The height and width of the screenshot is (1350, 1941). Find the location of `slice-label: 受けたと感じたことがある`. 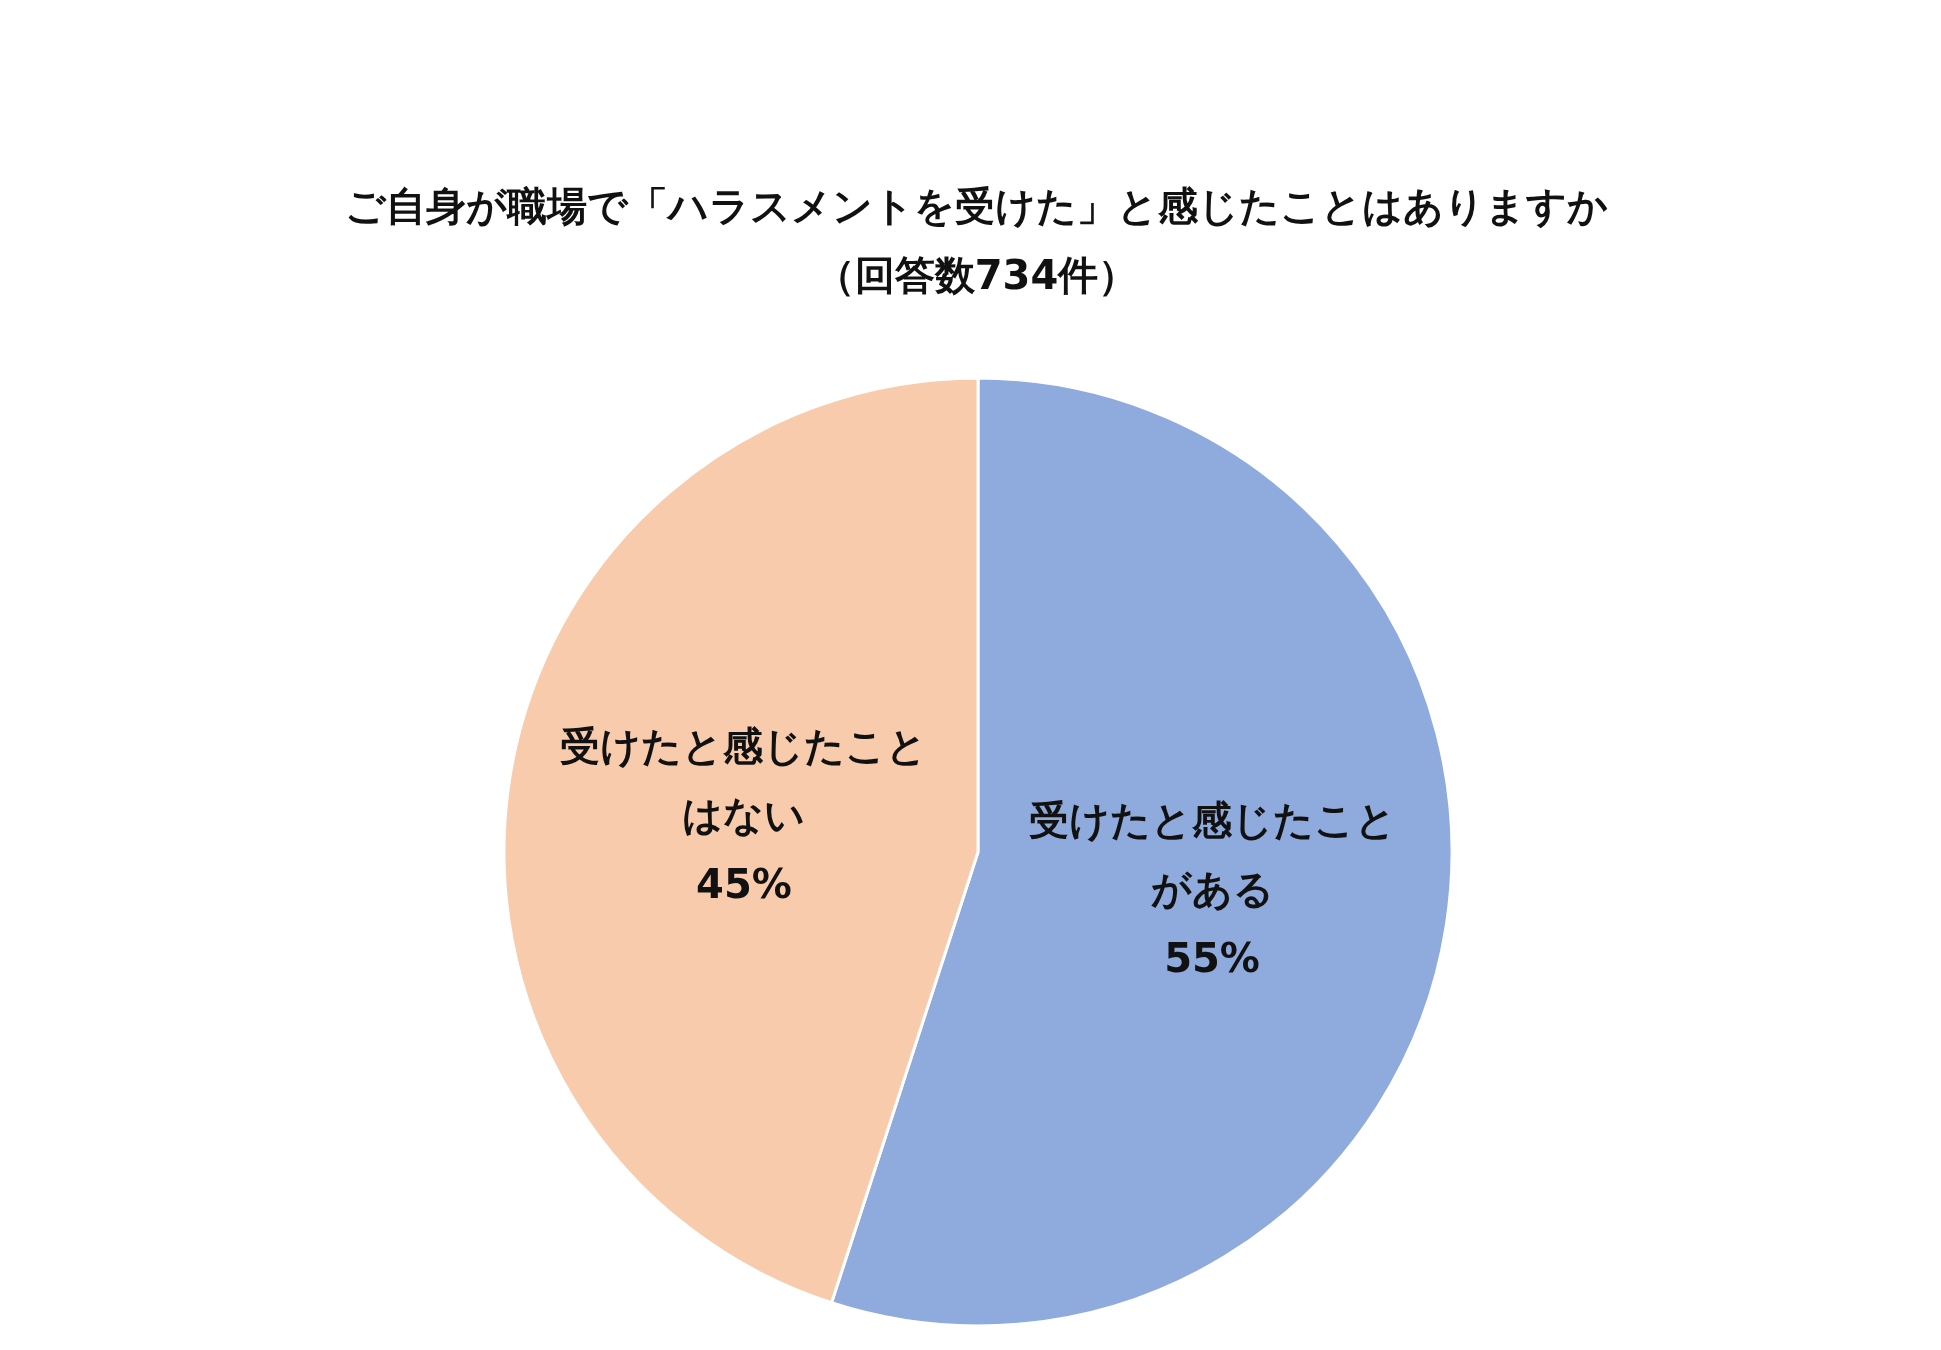

slice-label: 受けたと感じたことがある is located at coordinates (1212, 855).